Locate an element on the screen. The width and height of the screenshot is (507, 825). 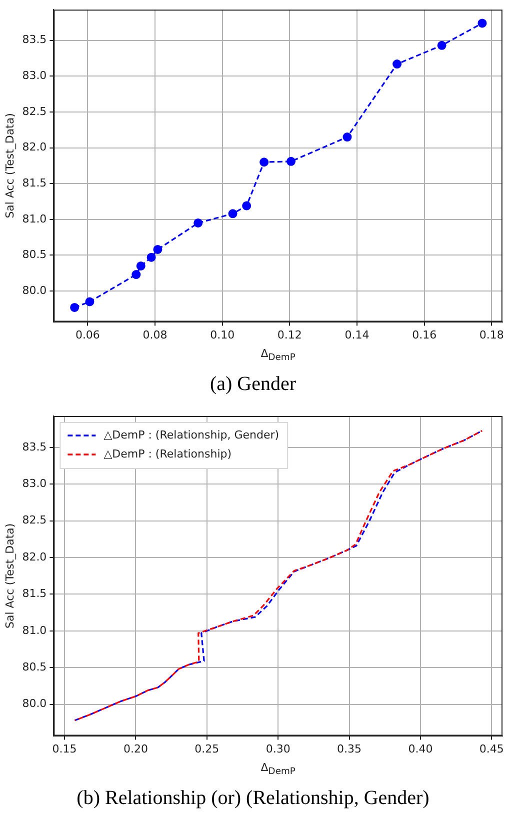
legend-label: △DemP : (Relationship, Gender) is located at coordinates (192, 435).